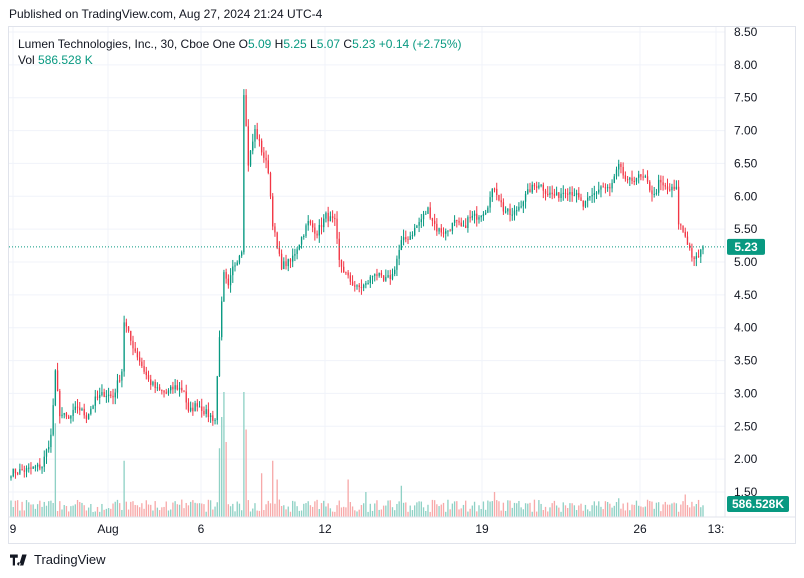 This screenshot has height=578, width=804. Describe the element at coordinates (746, 98) in the screenshot. I see `y-tick-label: 7.50` at that location.